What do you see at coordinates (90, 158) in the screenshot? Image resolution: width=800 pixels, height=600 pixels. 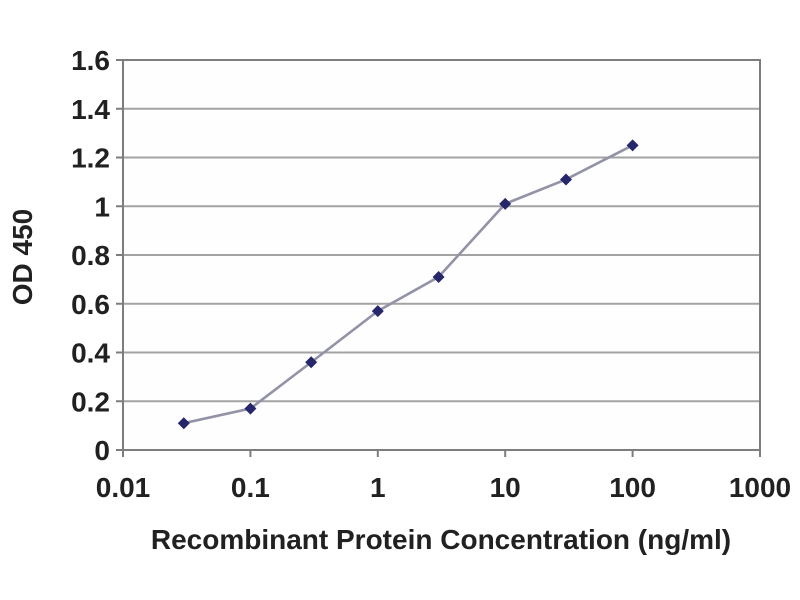 I see `y-tick-label: 1.2` at bounding box center [90, 158].